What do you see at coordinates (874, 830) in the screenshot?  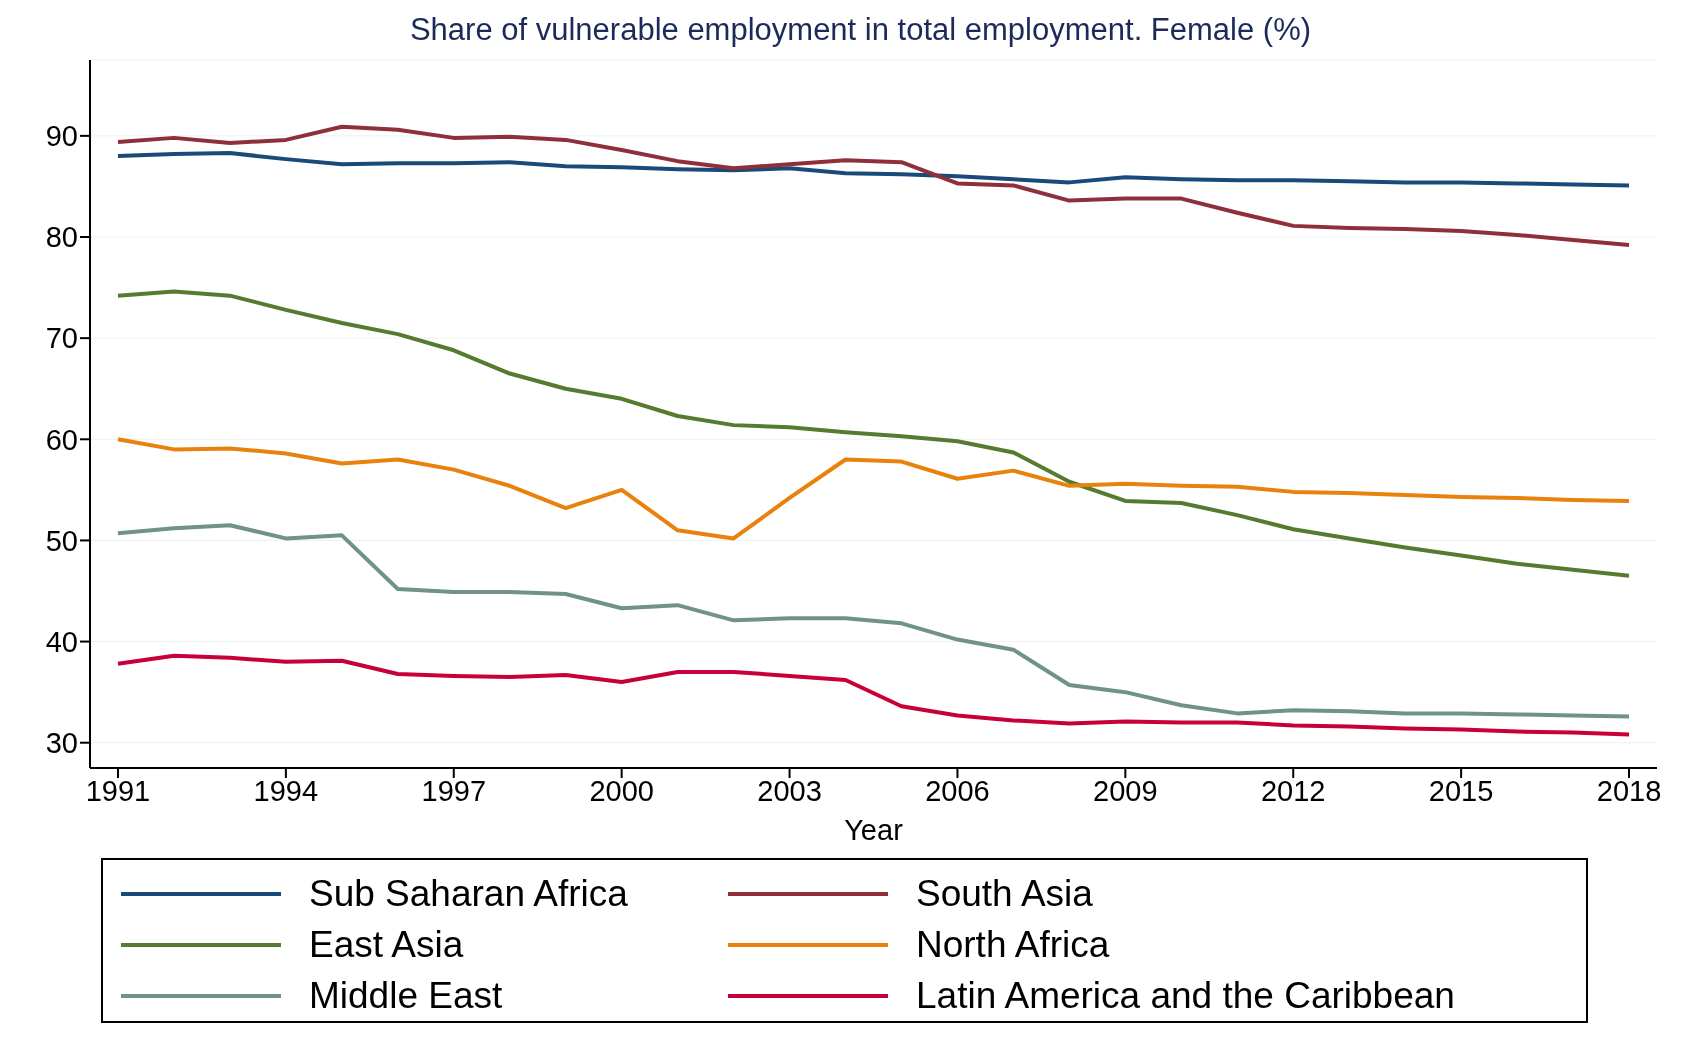 I see `x-axis-title: Year` at bounding box center [874, 830].